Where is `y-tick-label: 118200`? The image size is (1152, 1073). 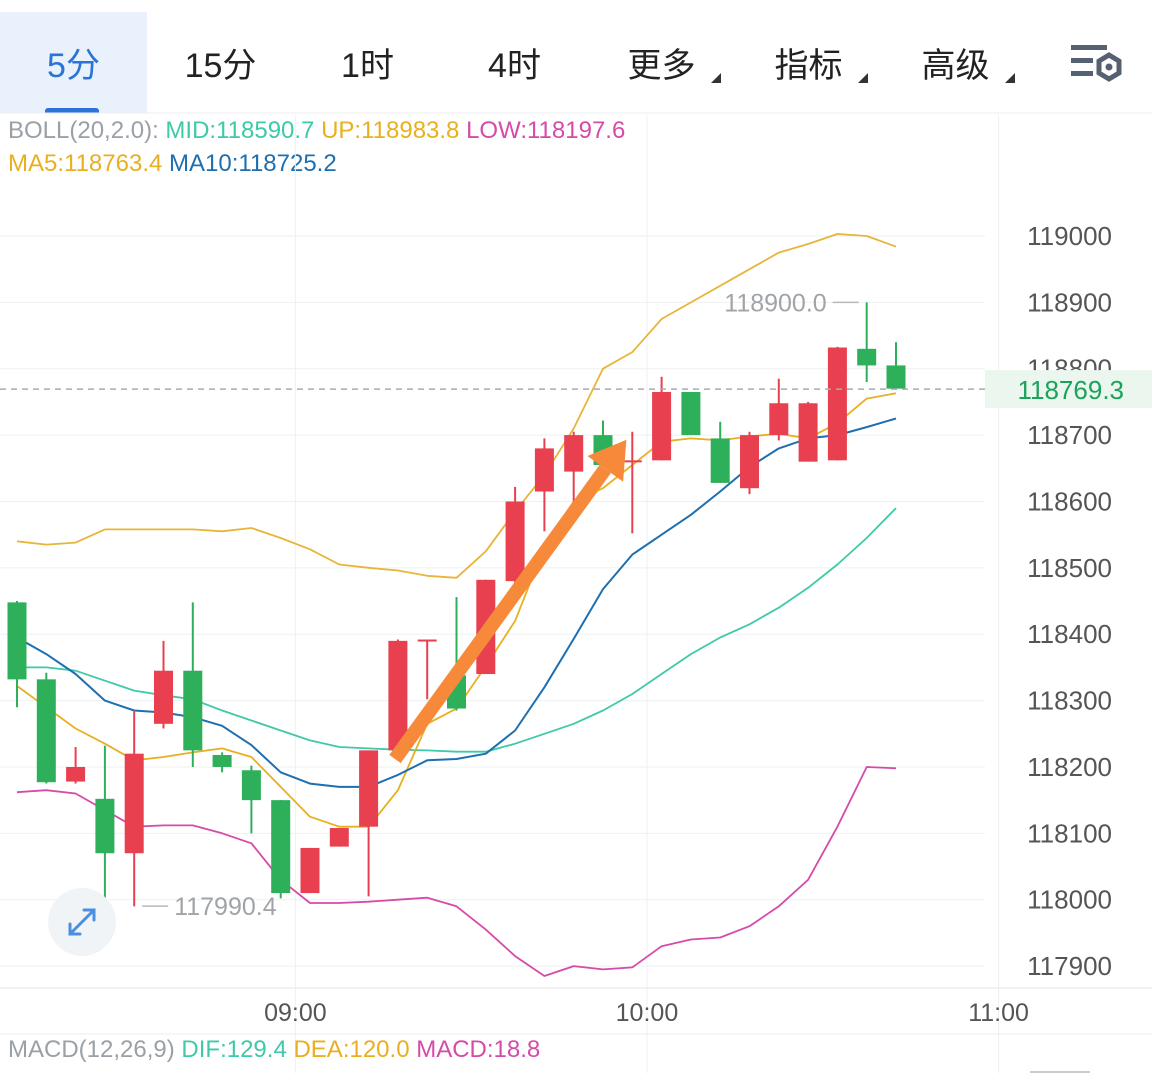
y-tick-label: 118200 is located at coordinates (1069, 767).